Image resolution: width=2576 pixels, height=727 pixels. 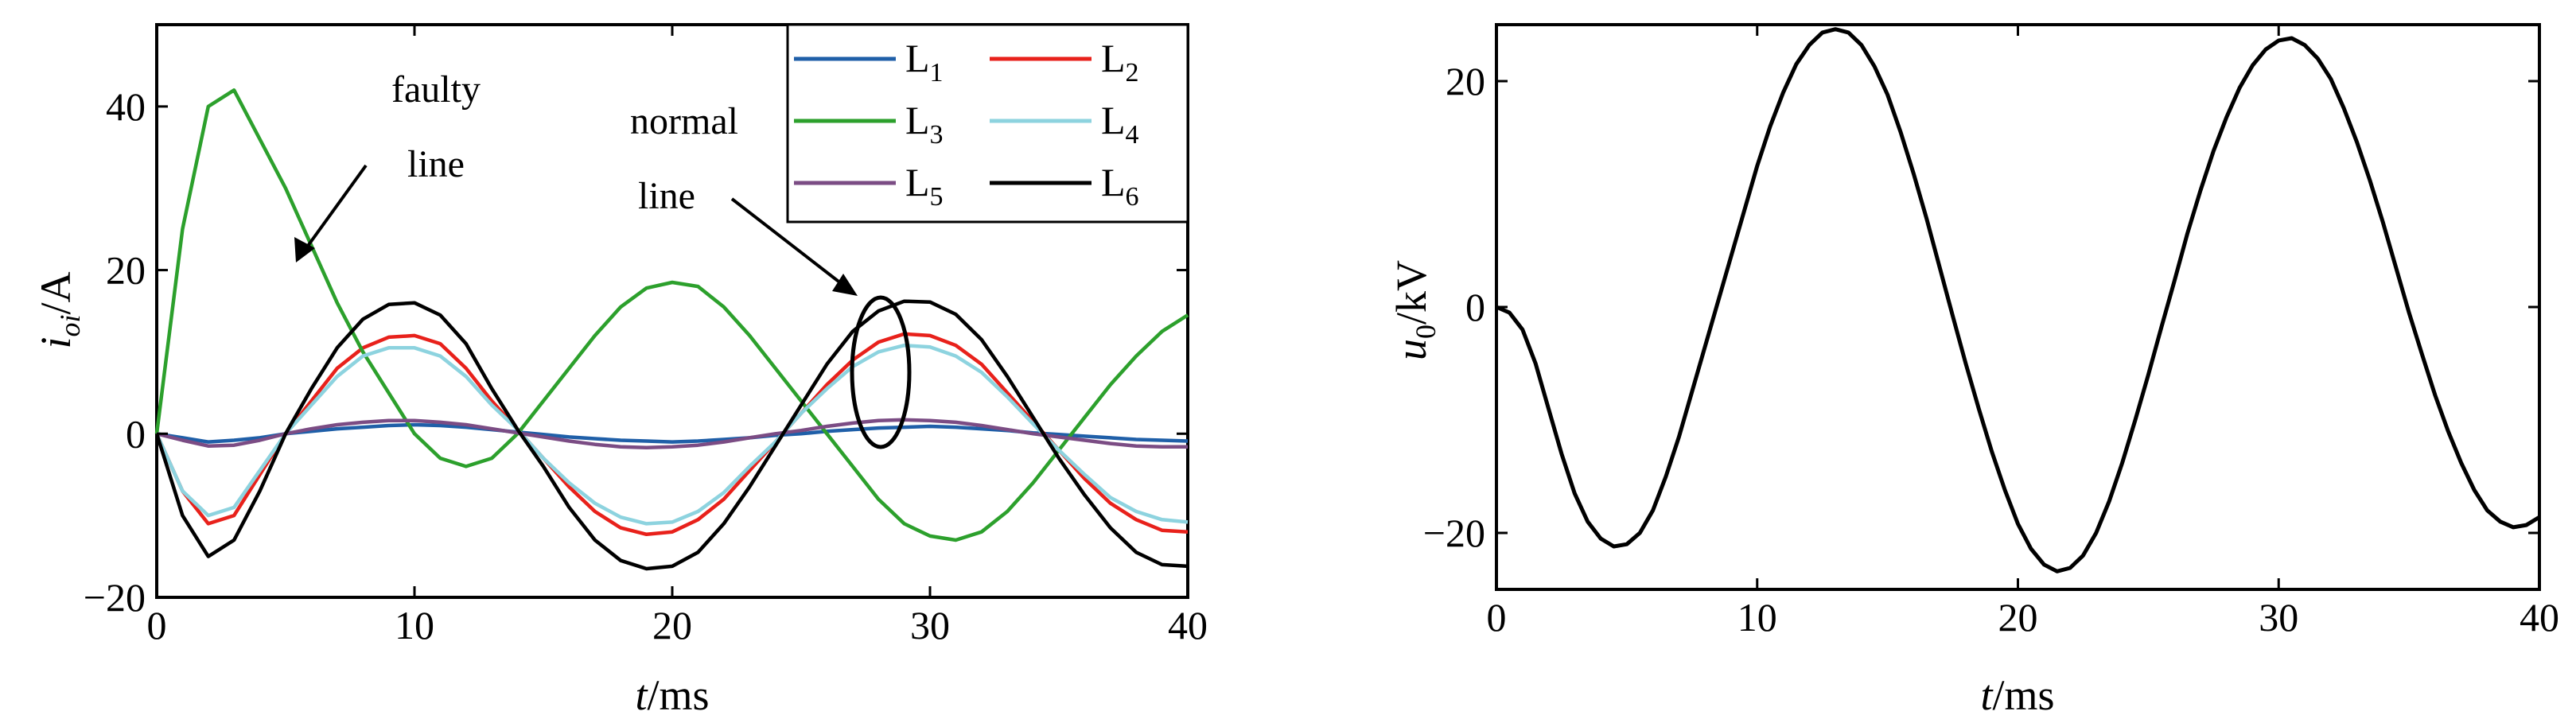 I want to click on legend-label-6: L6, so click(x=1120, y=186).